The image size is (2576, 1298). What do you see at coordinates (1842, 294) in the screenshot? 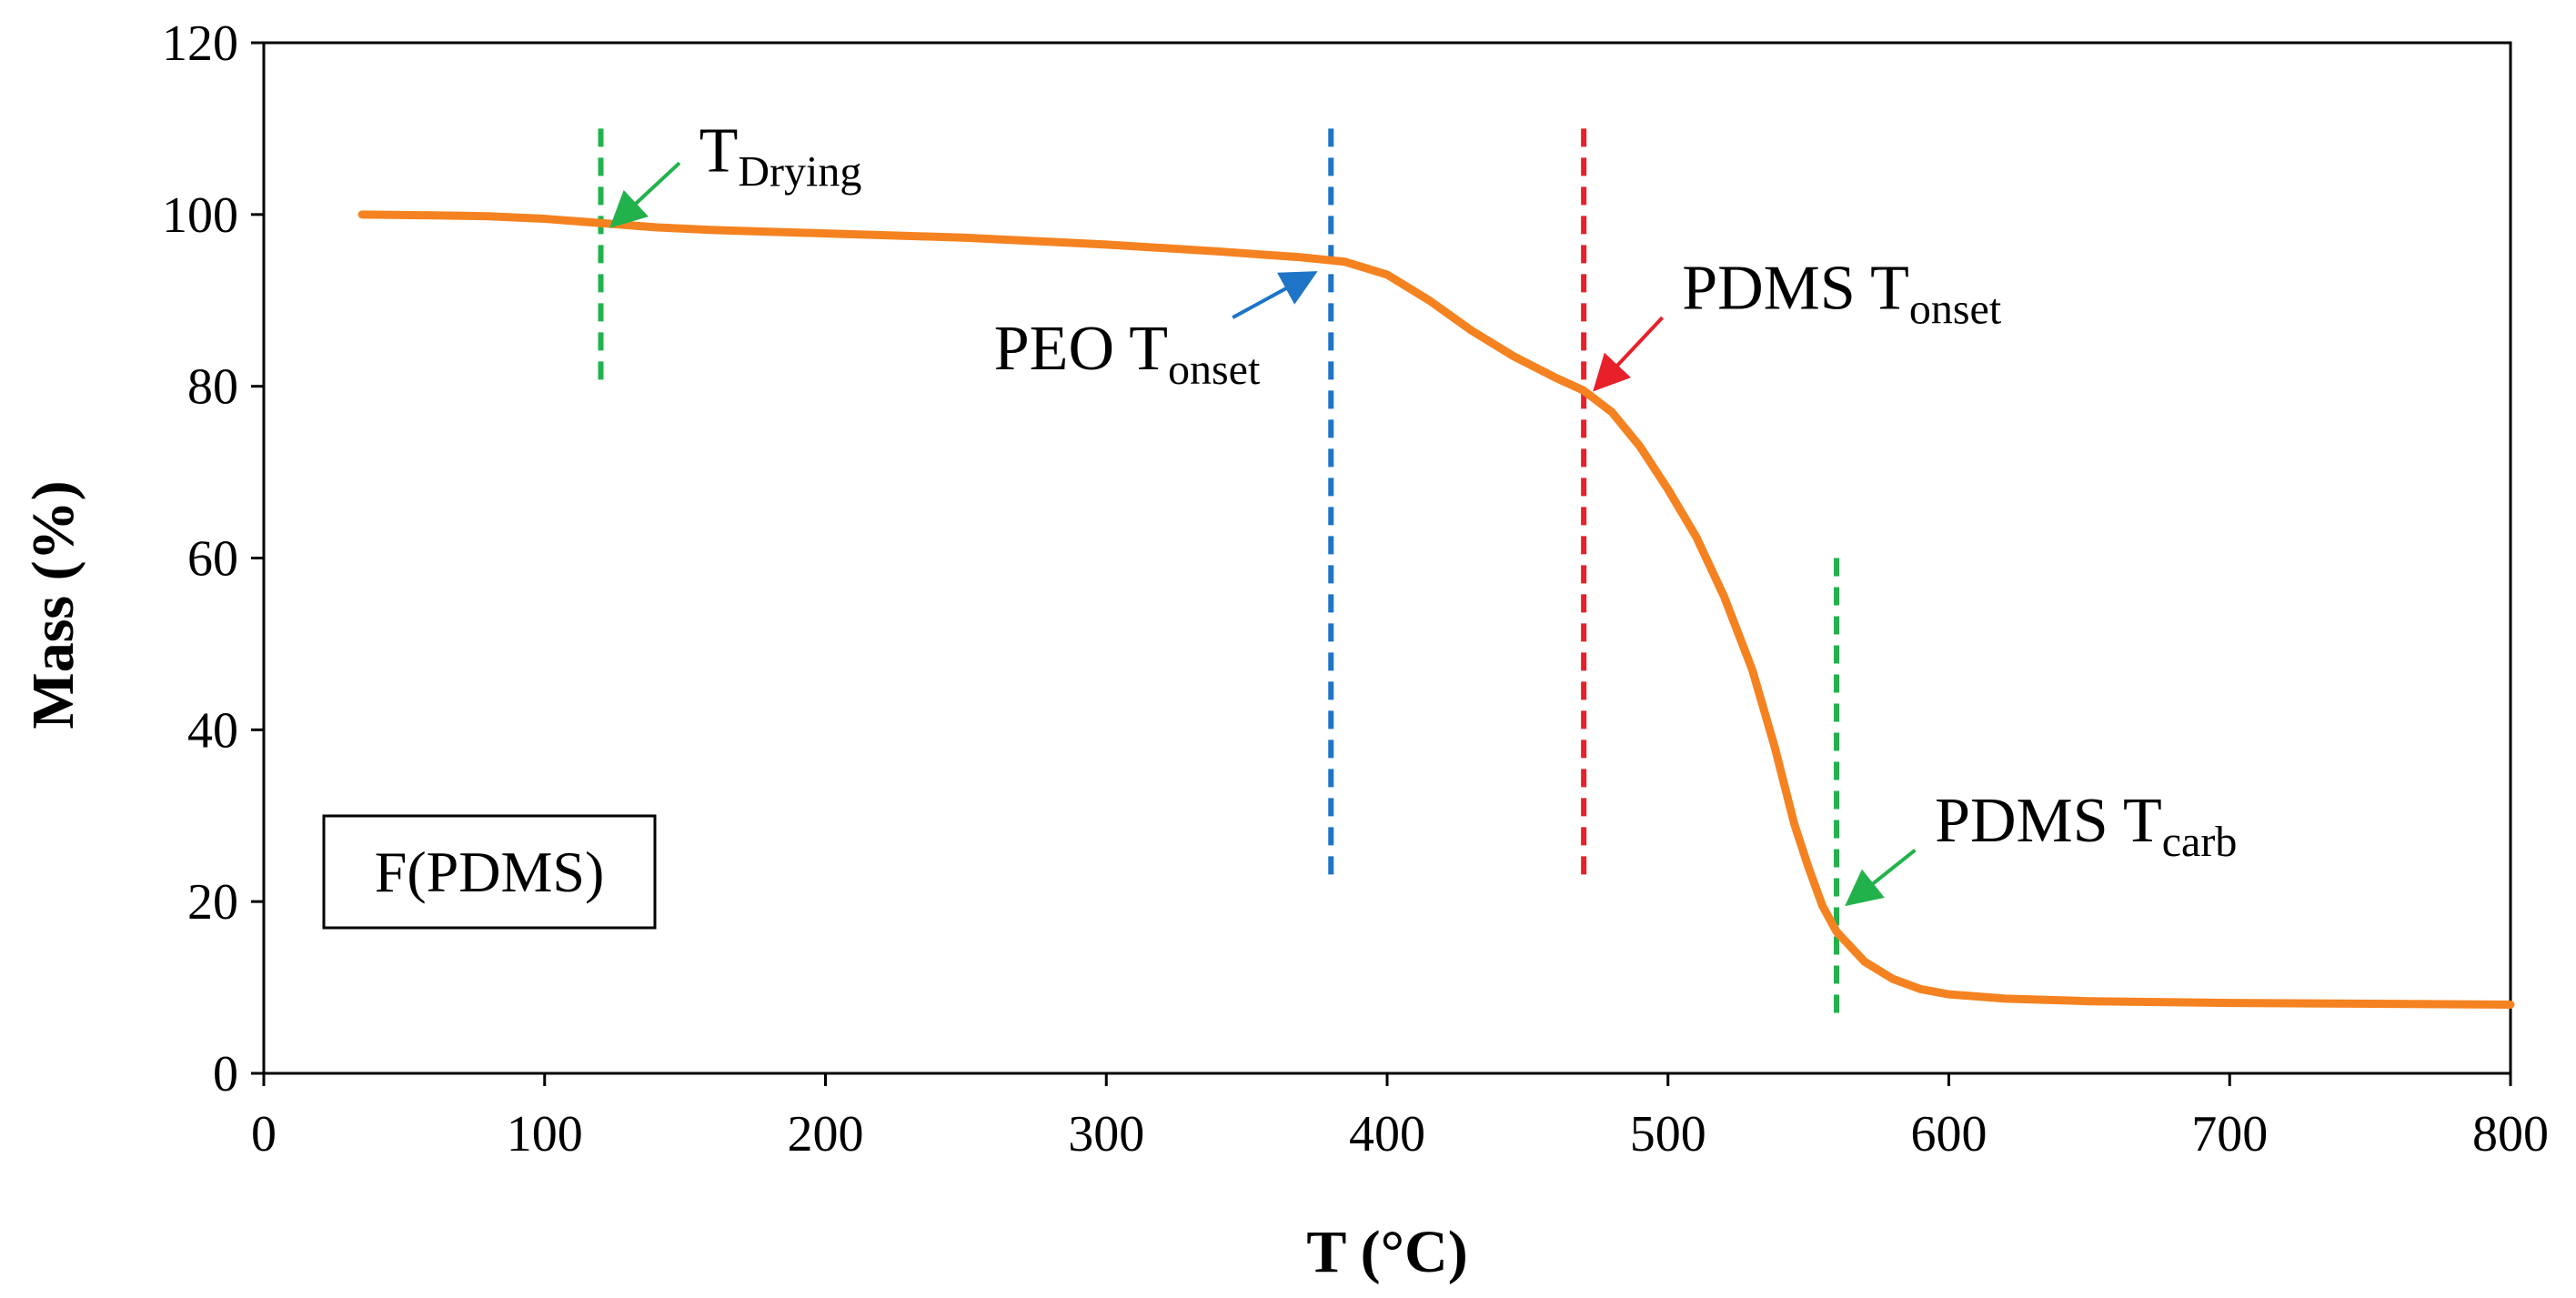
I see `annotation-label-pdms-tonset: PDMS Tonset` at bounding box center [1842, 294].